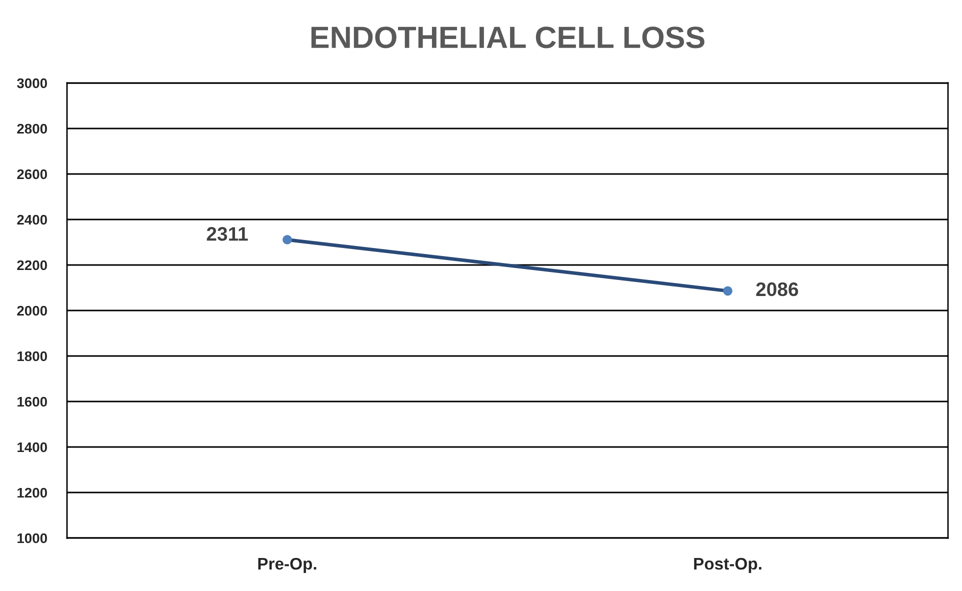 The width and height of the screenshot is (962, 591). Describe the element at coordinates (32, 219) in the screenshot. I see `y-tick-label: 2400` at that location.